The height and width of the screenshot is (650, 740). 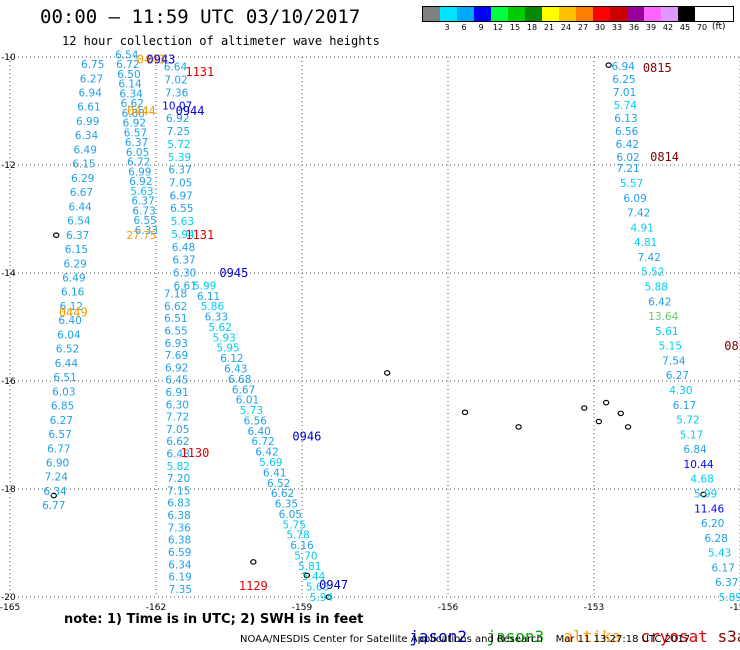 I want to click on wave-height-label: 6.84, so click(x=695, y=450).